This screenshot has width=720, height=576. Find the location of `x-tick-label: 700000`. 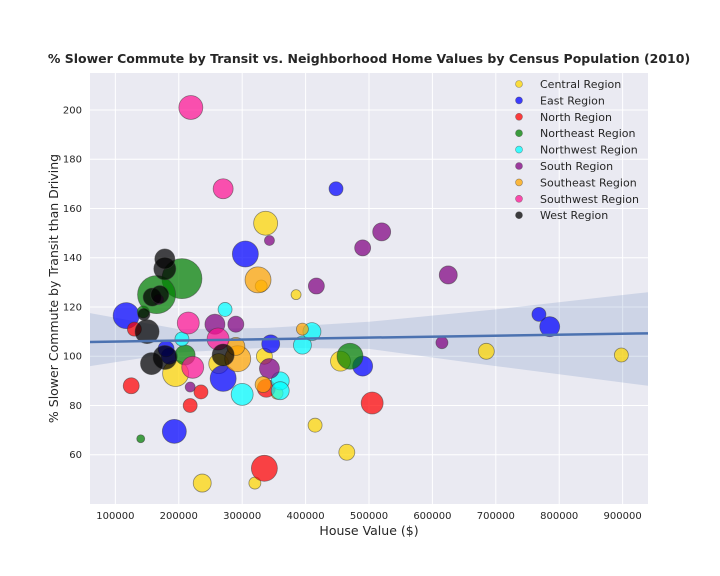

x-tick-label: 700000 is located at coordinates (496, 516).